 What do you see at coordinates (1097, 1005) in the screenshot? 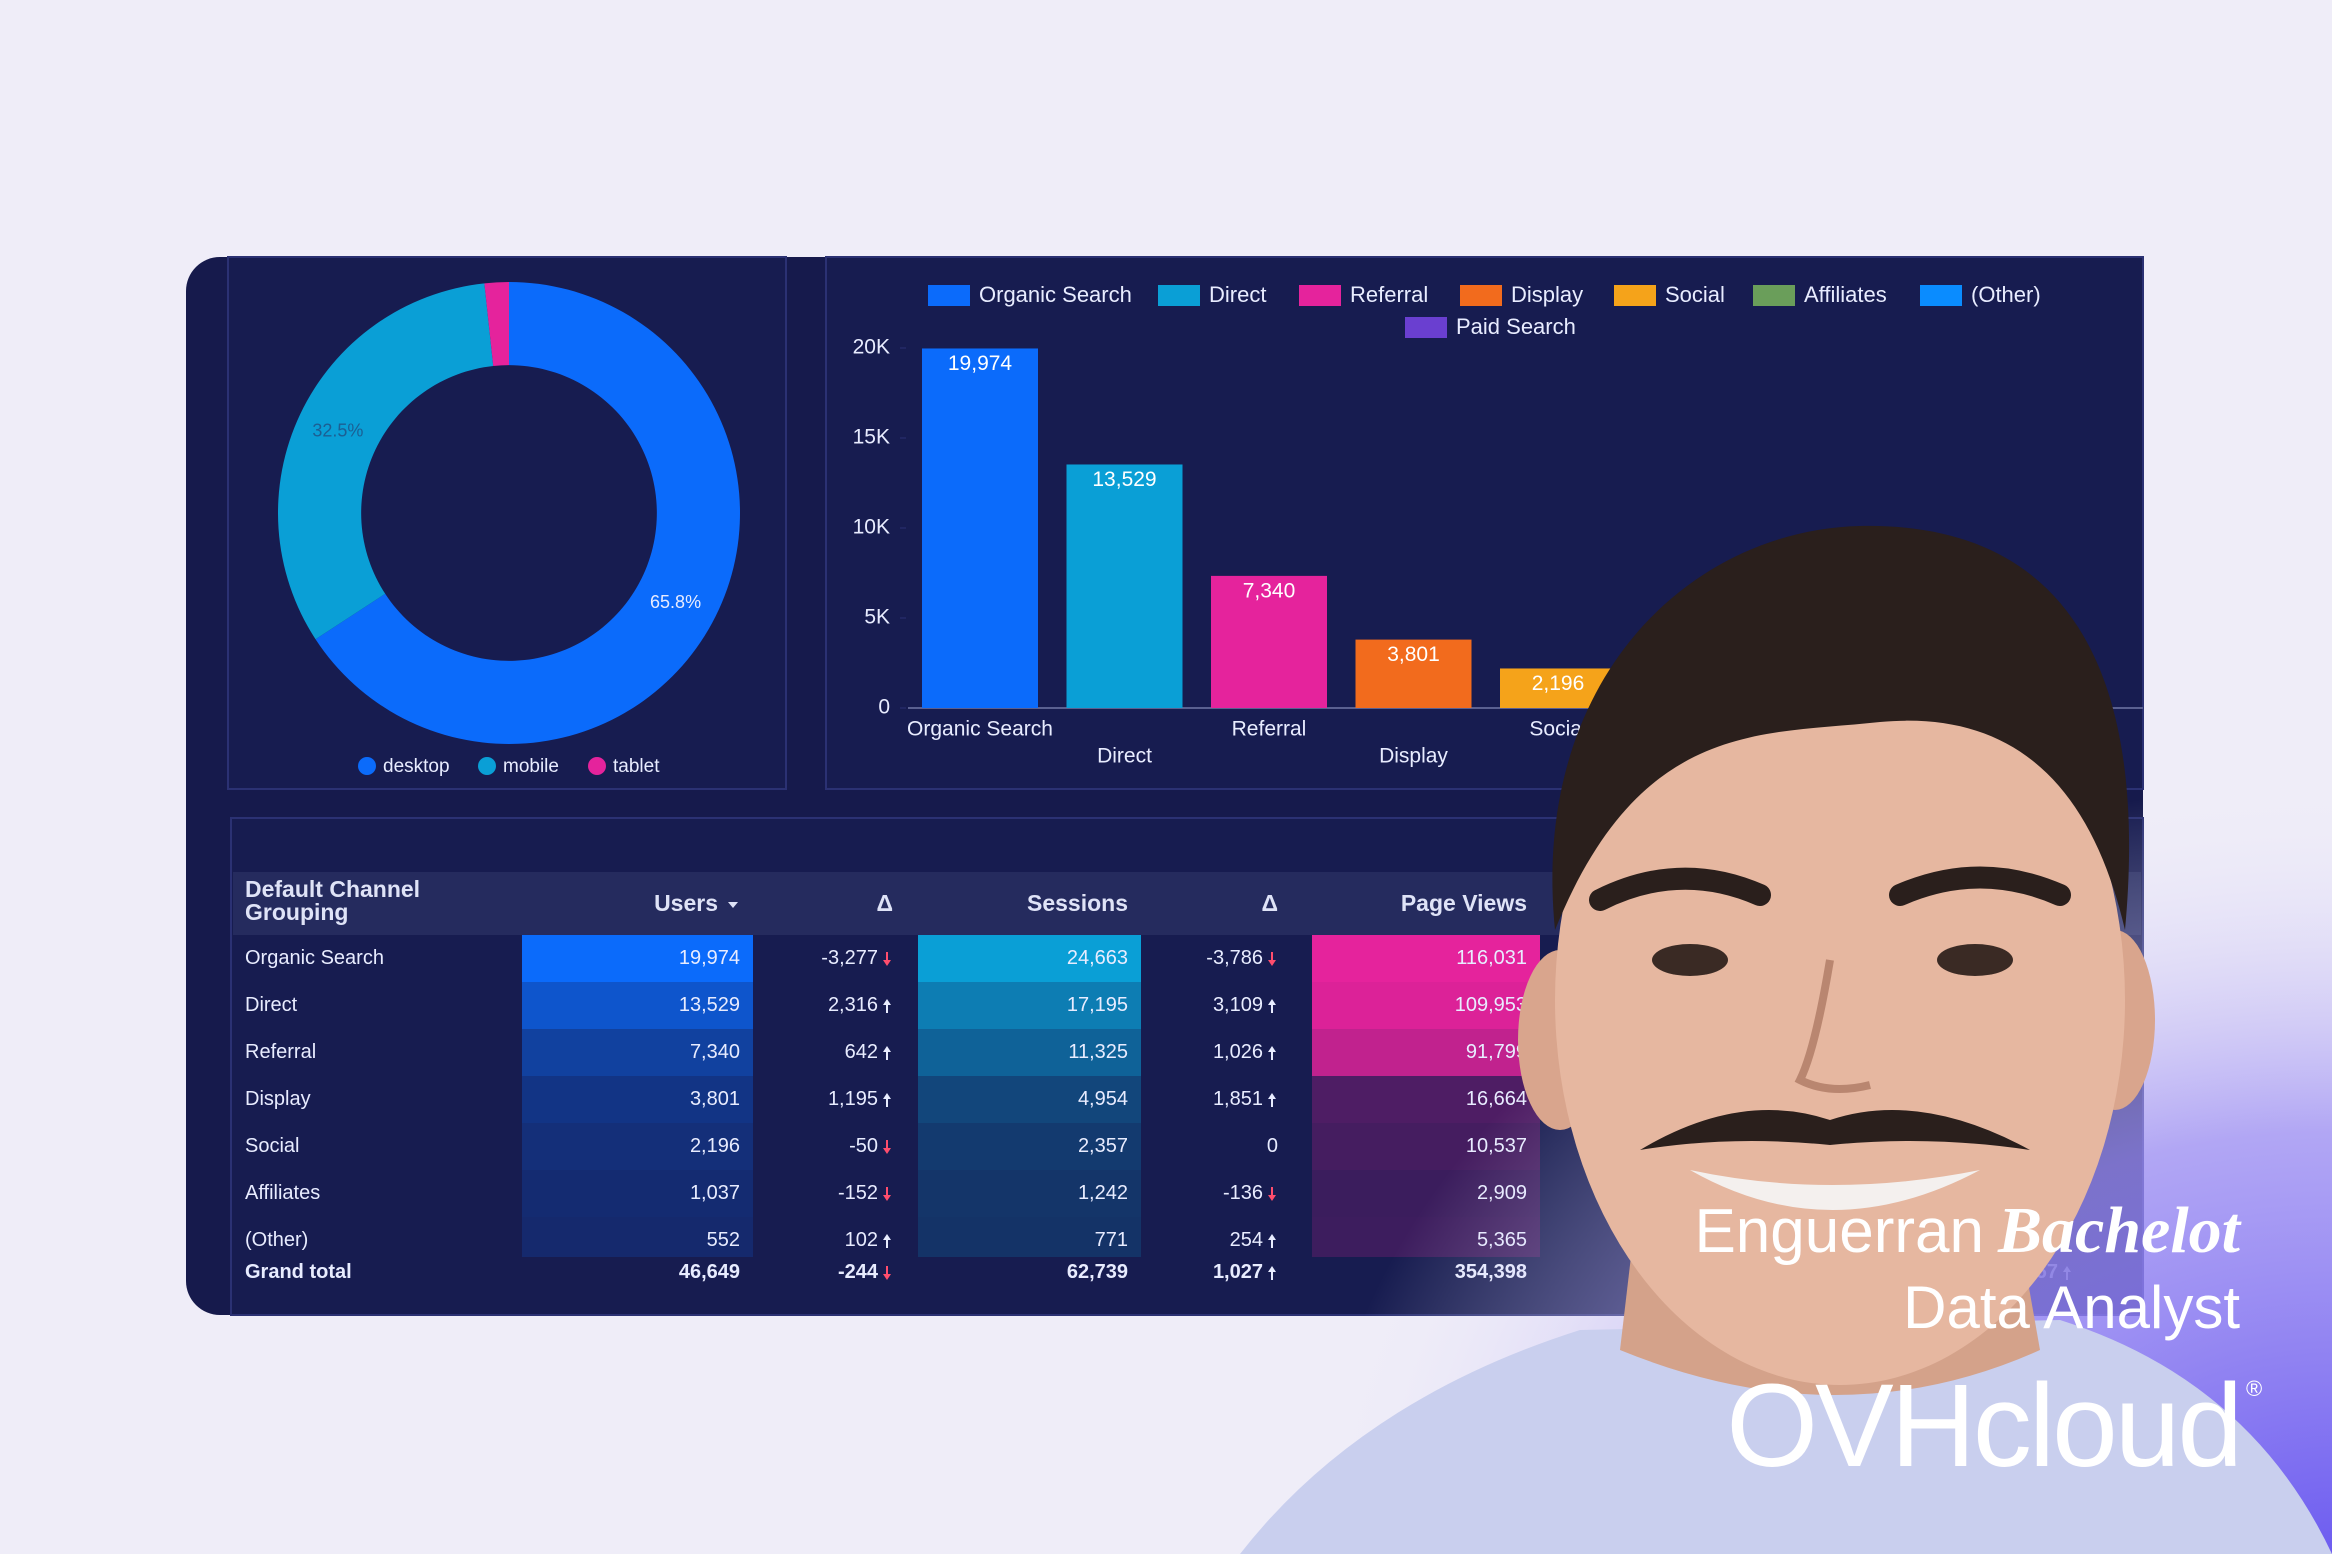
I see `cell-text: 17,195` at bounding box center [1097, 1005].